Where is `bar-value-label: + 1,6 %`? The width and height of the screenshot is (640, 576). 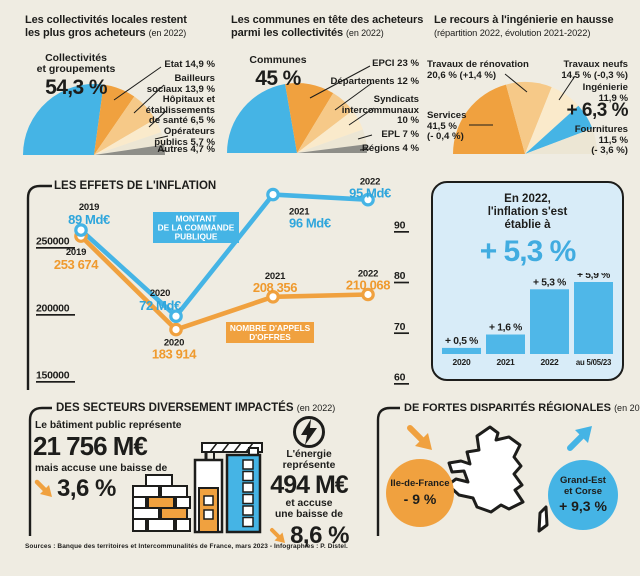
bar-value-label: + 1,6 % is located at coordinates (505, 327).